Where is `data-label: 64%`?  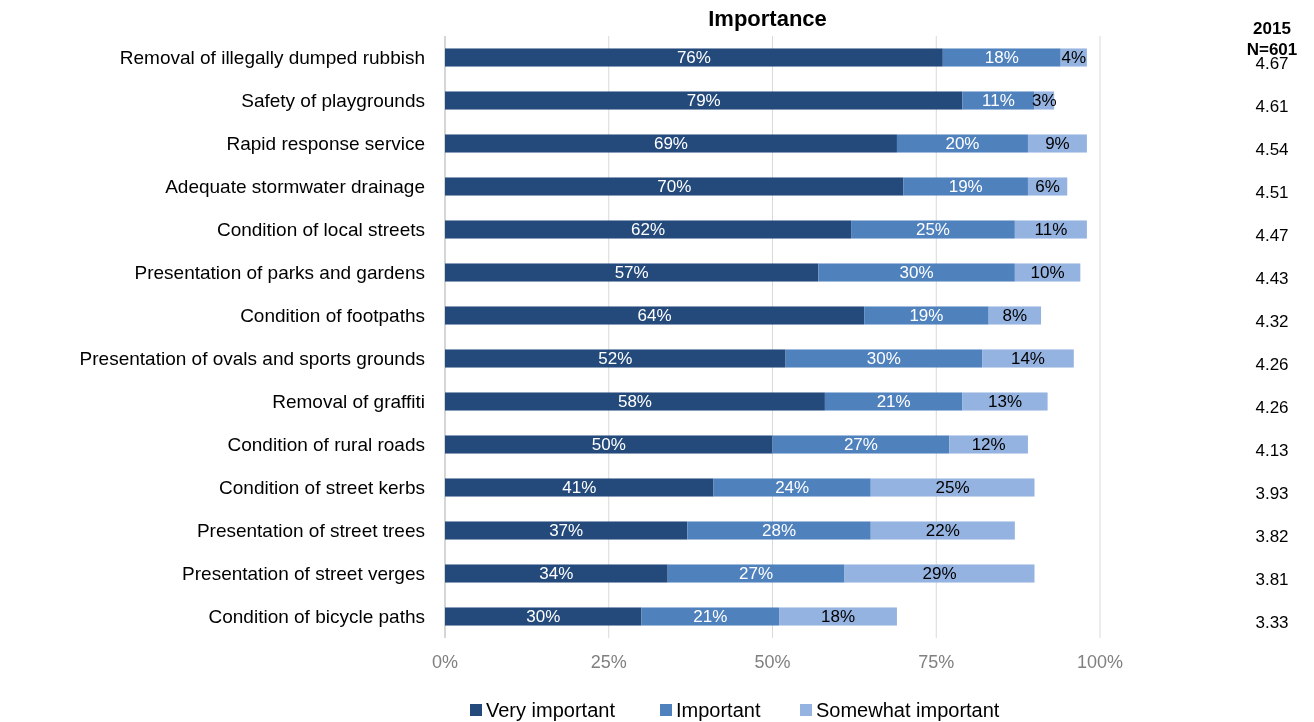 data-label: 64% is located at coordinates (654, 316).